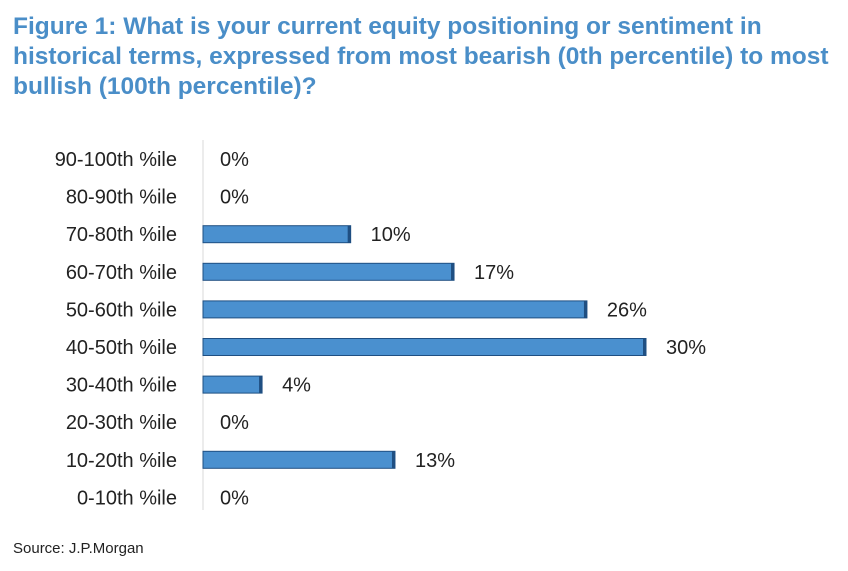  Describe the element at coordinates (686, 348) in the screenshot. I see `data-label: 30%` at that location.